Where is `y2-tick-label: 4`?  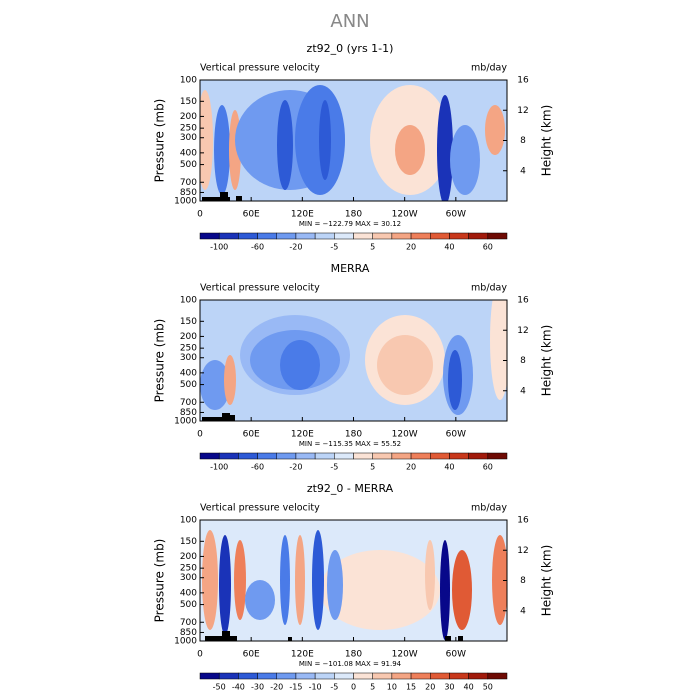 y2-tick-label: 4 is located at coordinates (523, 391).